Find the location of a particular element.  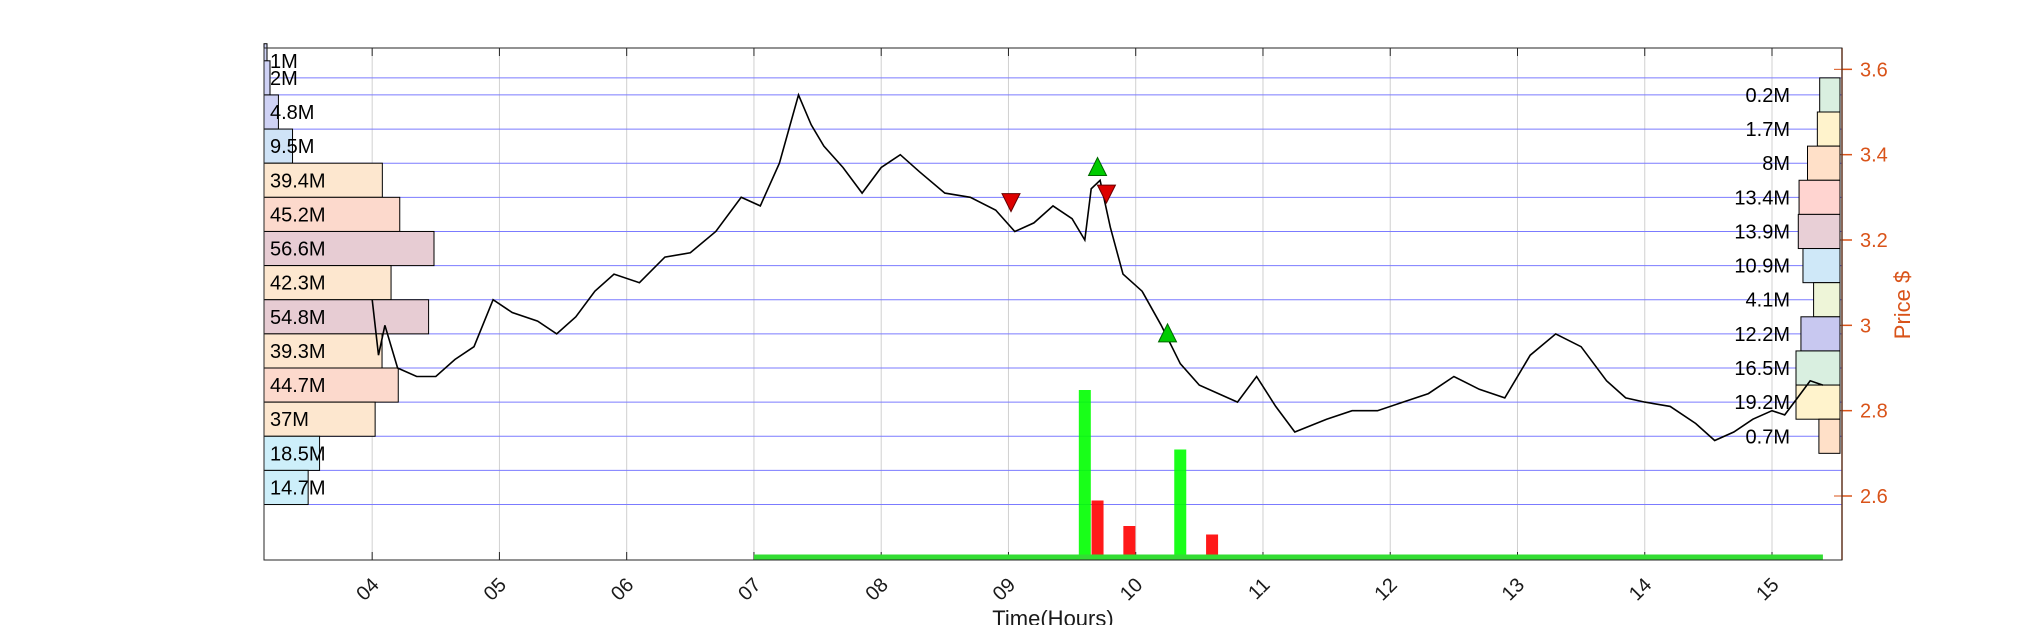

y-tick-label: 2.6 is located at coordinates (1874, 497).